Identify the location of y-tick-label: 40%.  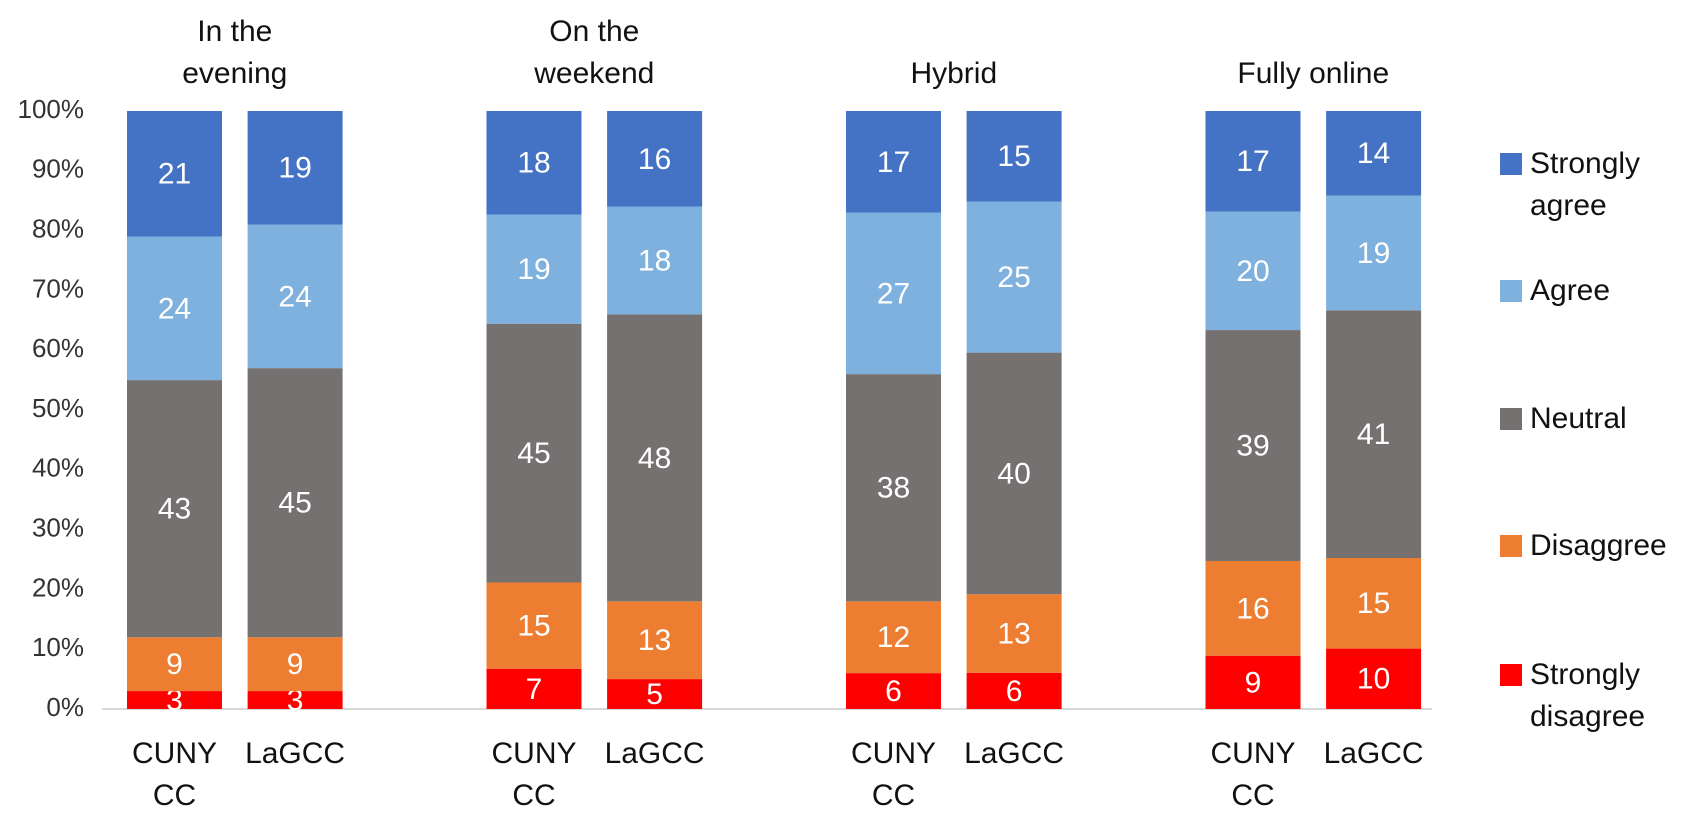
(58, 468).